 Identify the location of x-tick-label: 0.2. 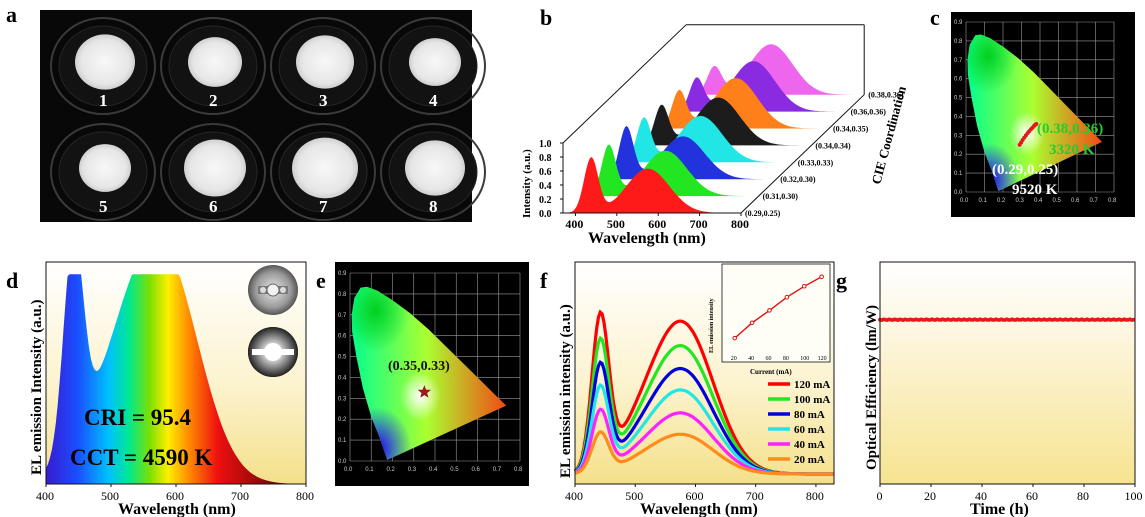
(391, 470).